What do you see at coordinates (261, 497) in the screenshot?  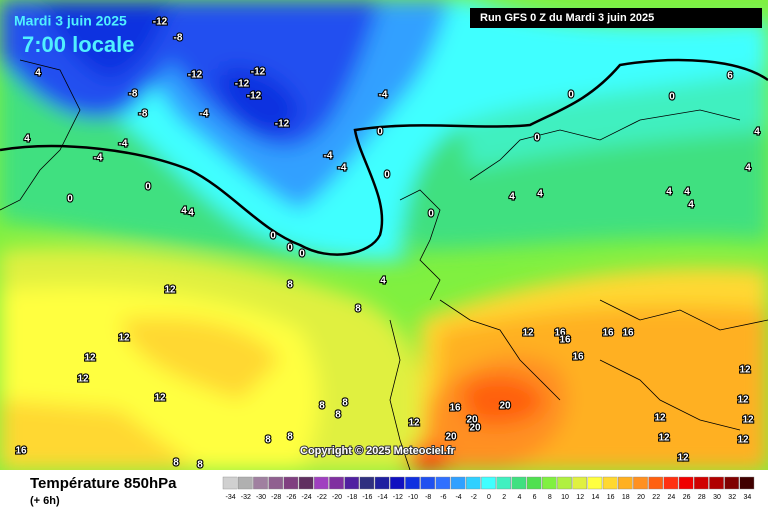 I see `legend-label: -30` at bounding box center [261, 497].